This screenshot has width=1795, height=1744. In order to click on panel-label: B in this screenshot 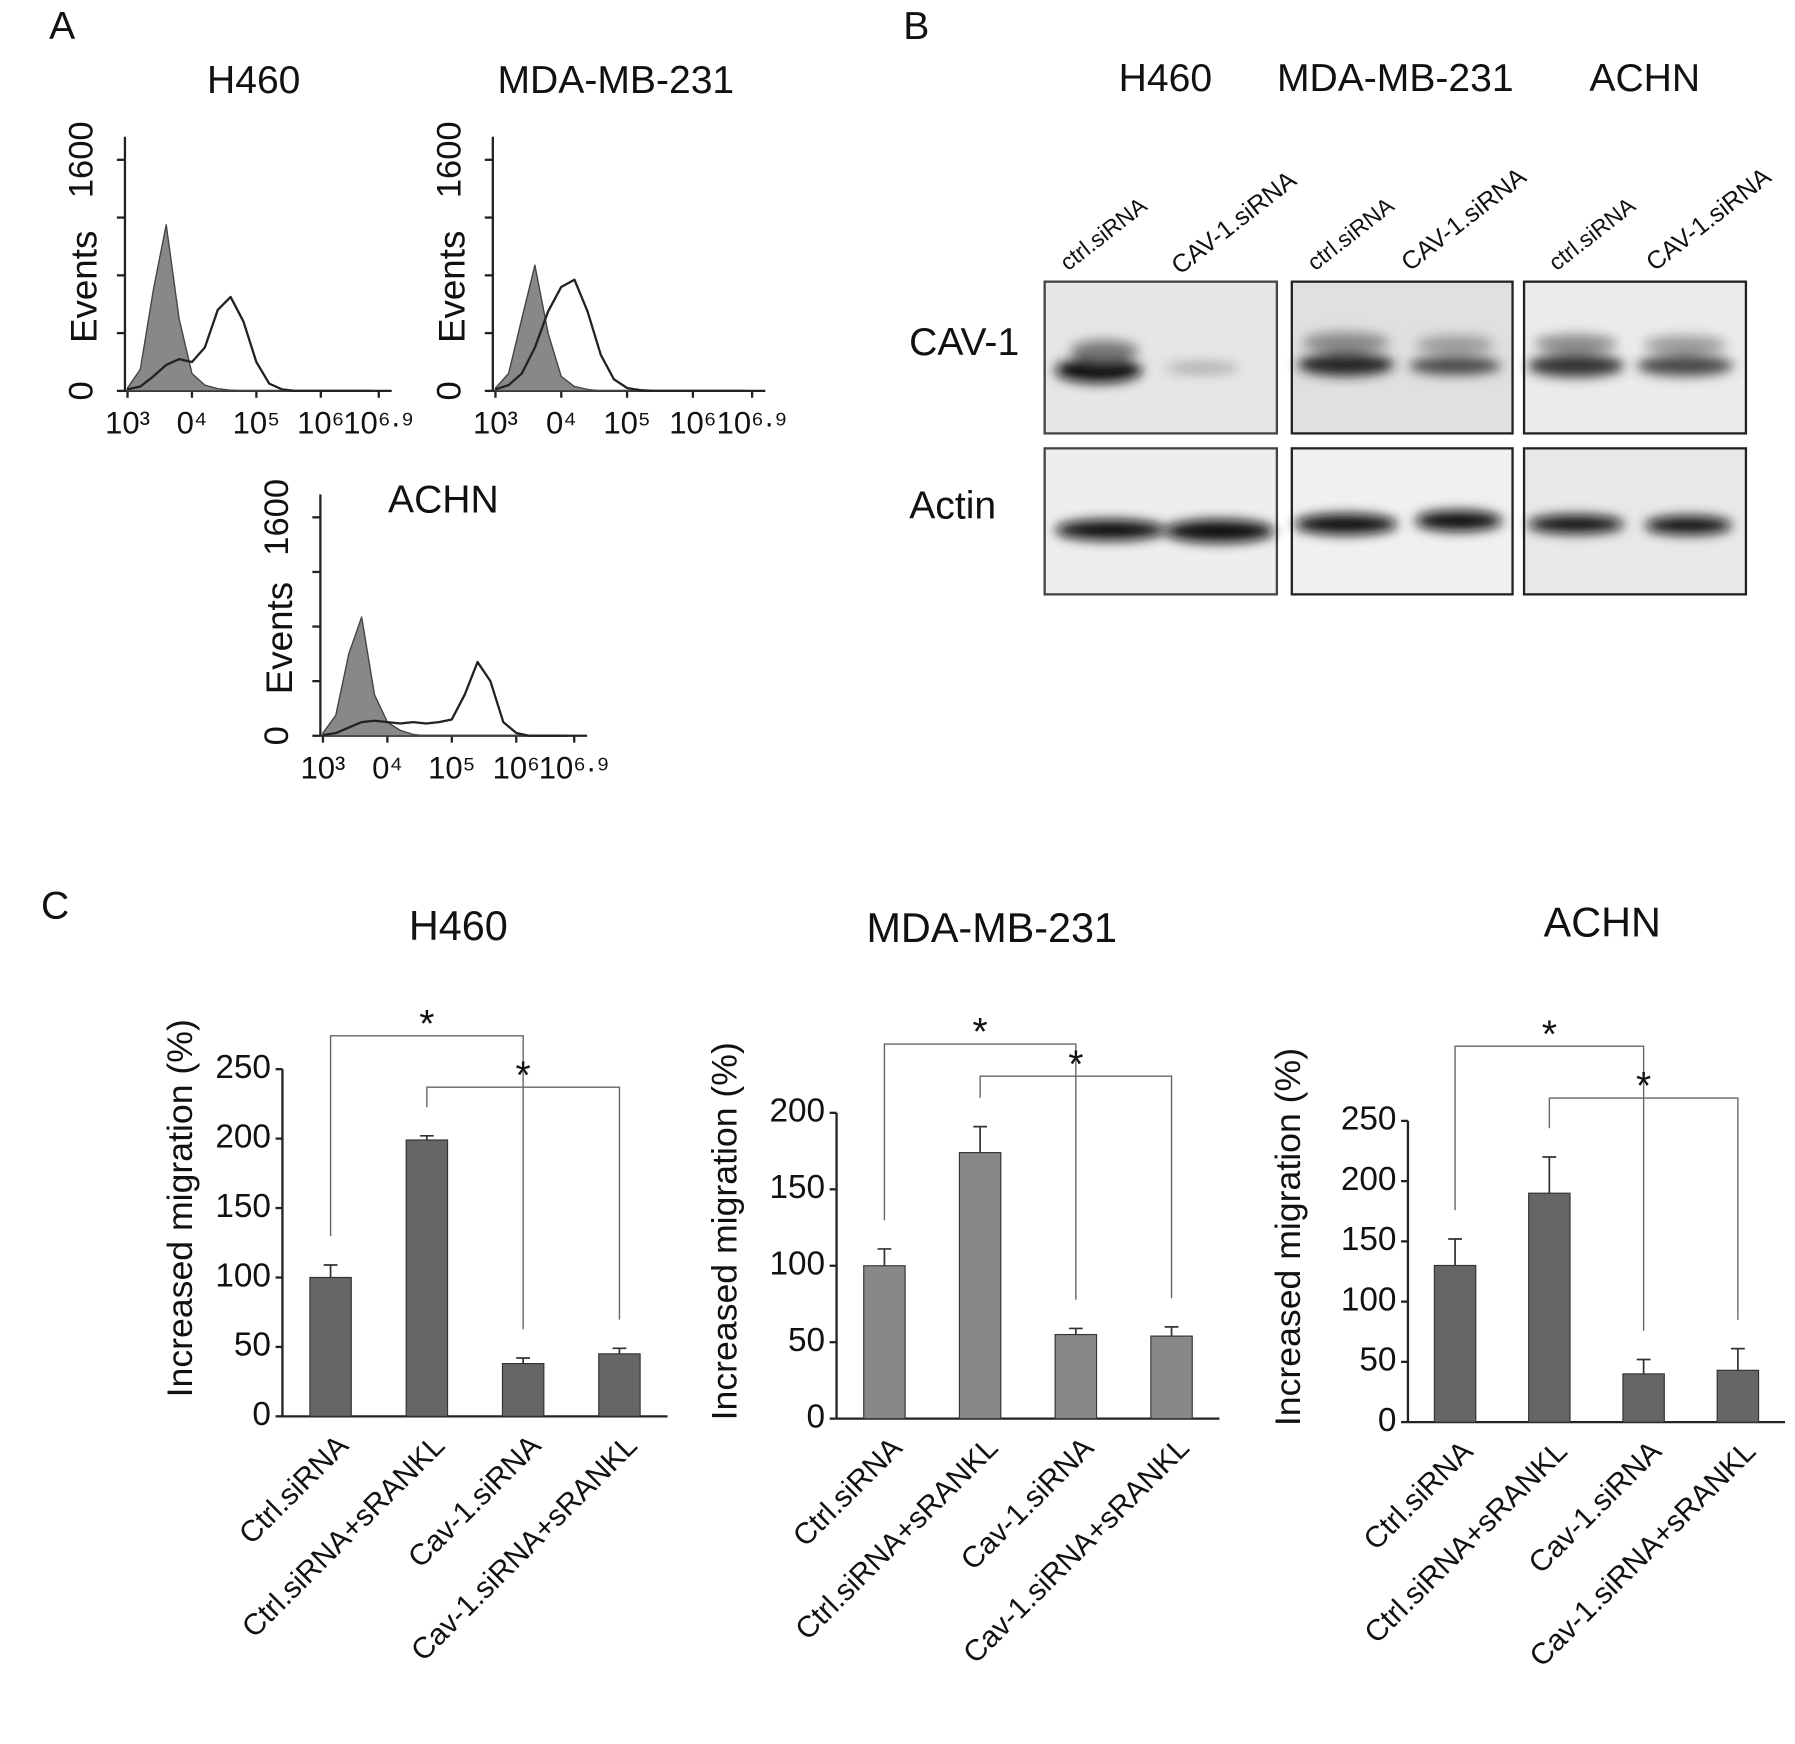, I will do `click(916, 26)`.